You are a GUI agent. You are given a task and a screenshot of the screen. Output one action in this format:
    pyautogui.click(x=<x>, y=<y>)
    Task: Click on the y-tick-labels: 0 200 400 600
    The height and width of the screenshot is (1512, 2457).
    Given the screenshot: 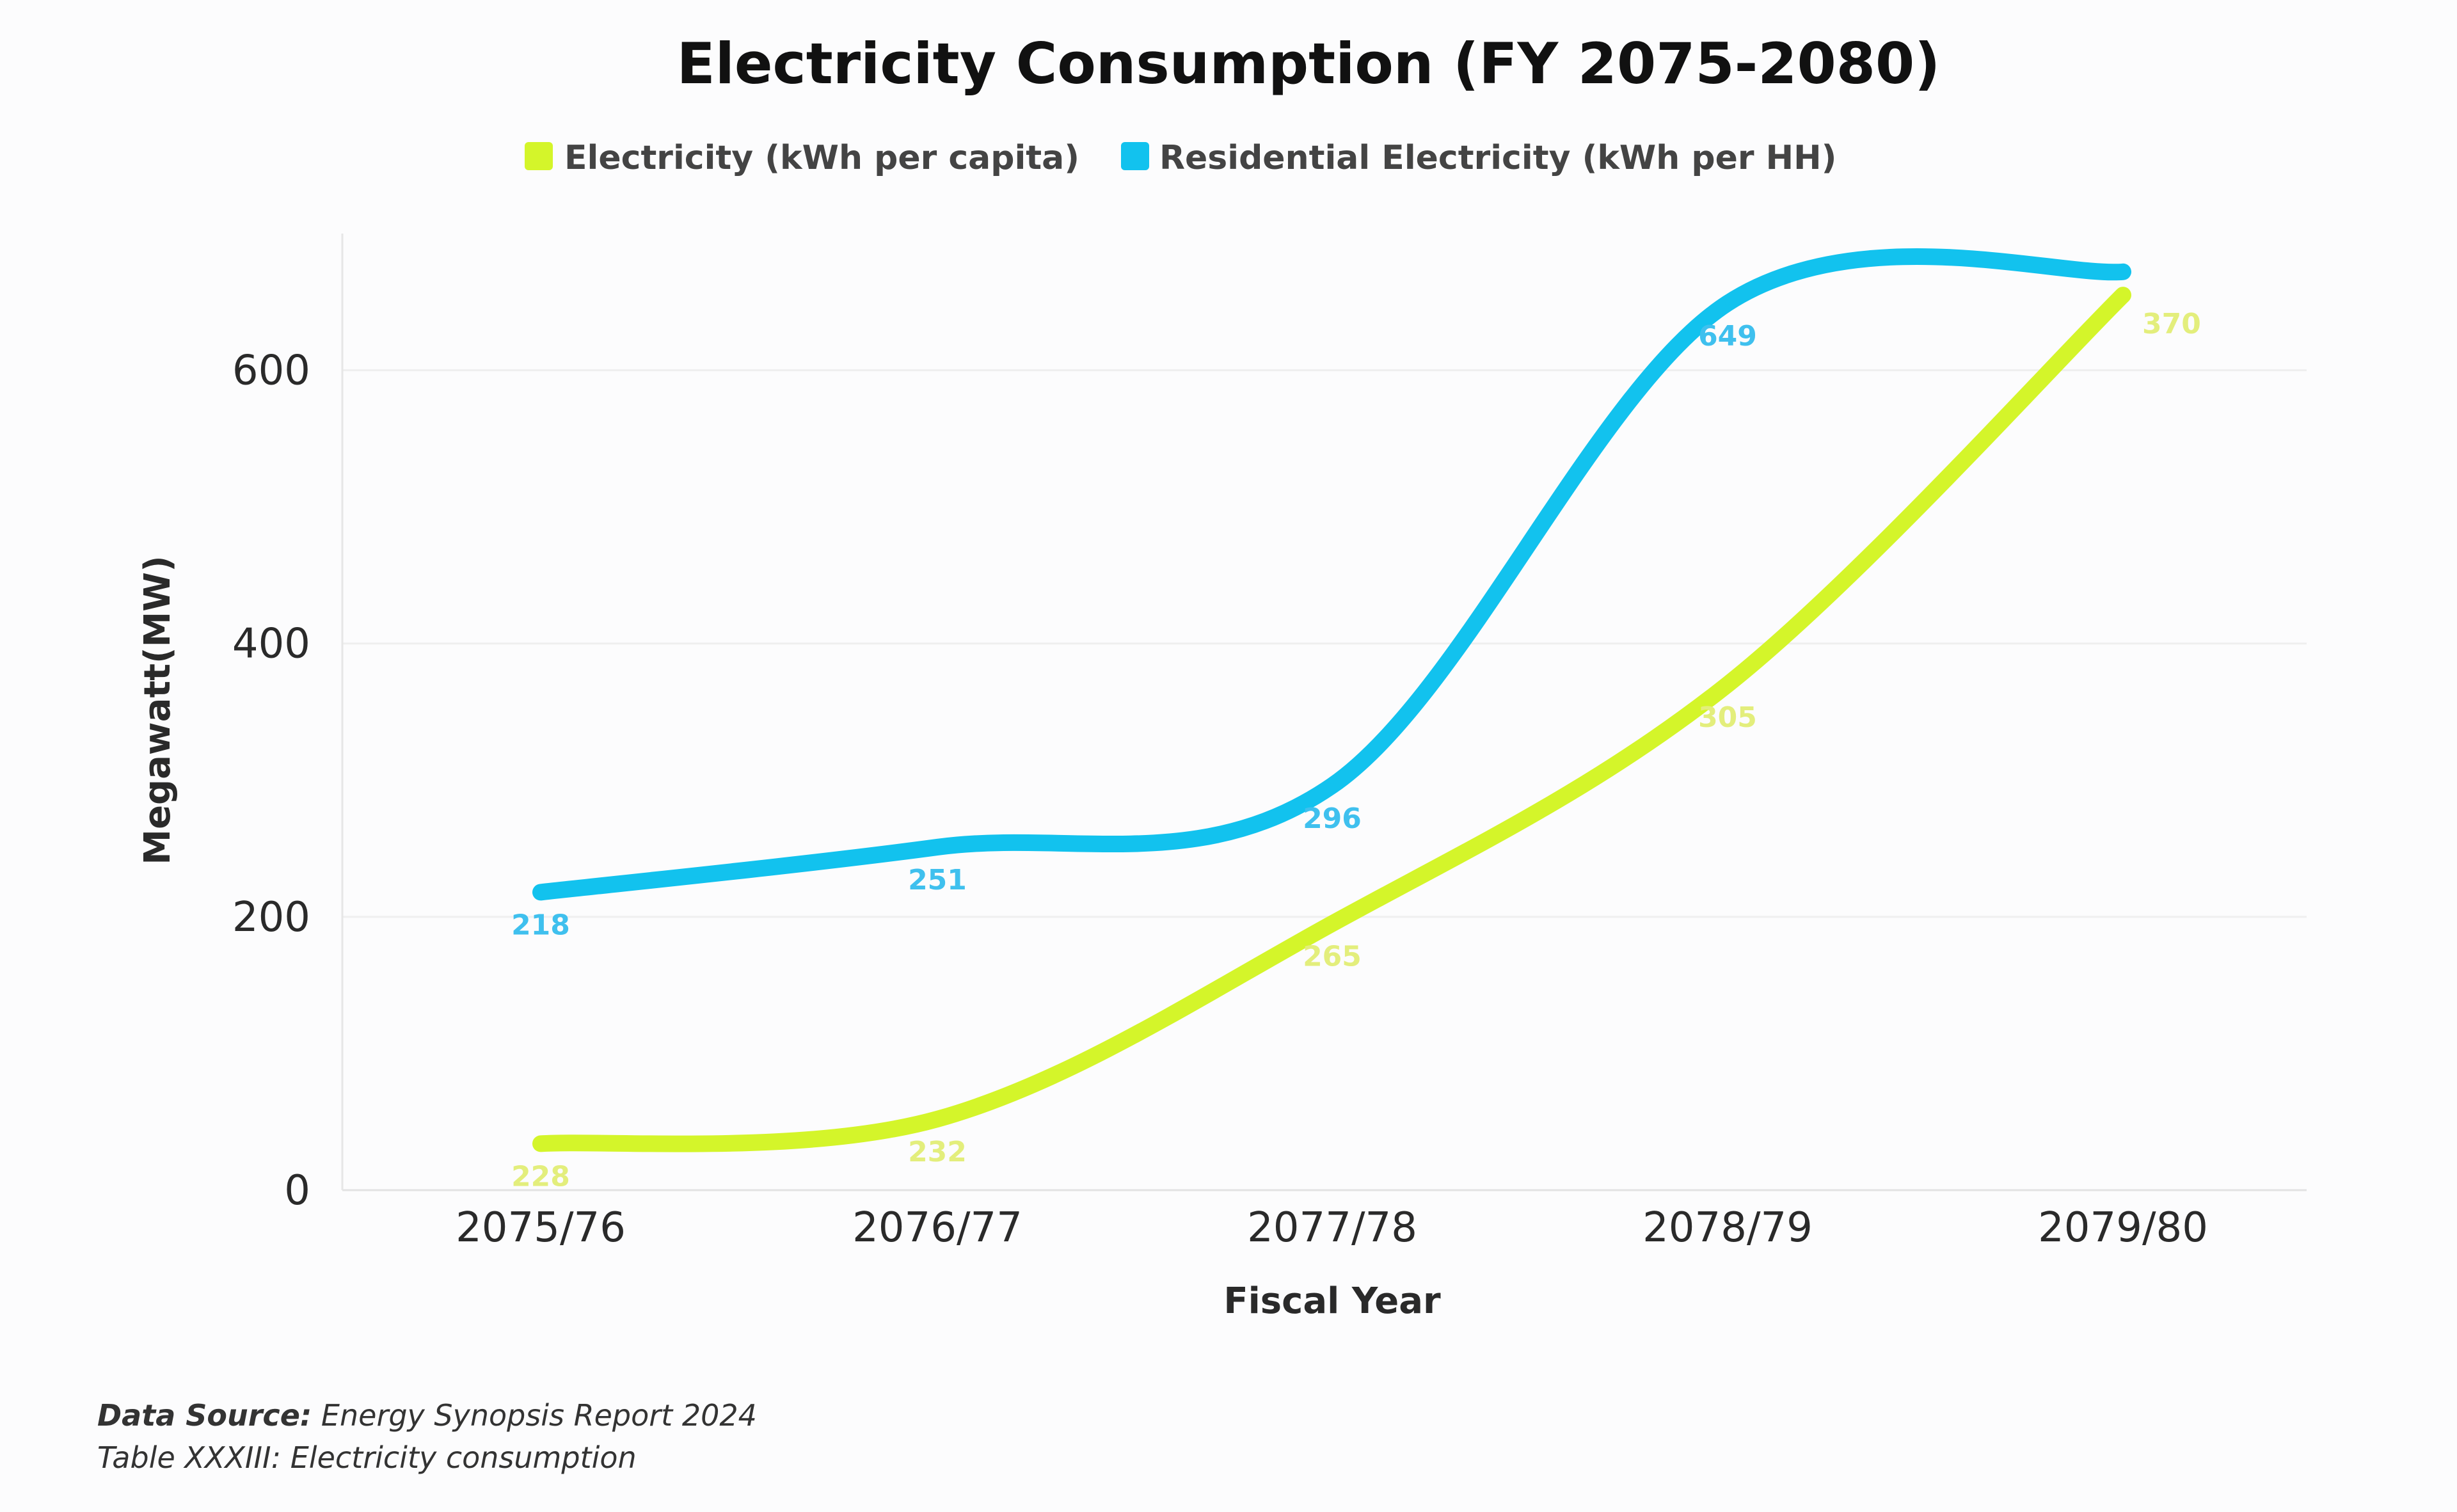 What is the action you would take?
    pyautogui.click(x=271, y=780)
    